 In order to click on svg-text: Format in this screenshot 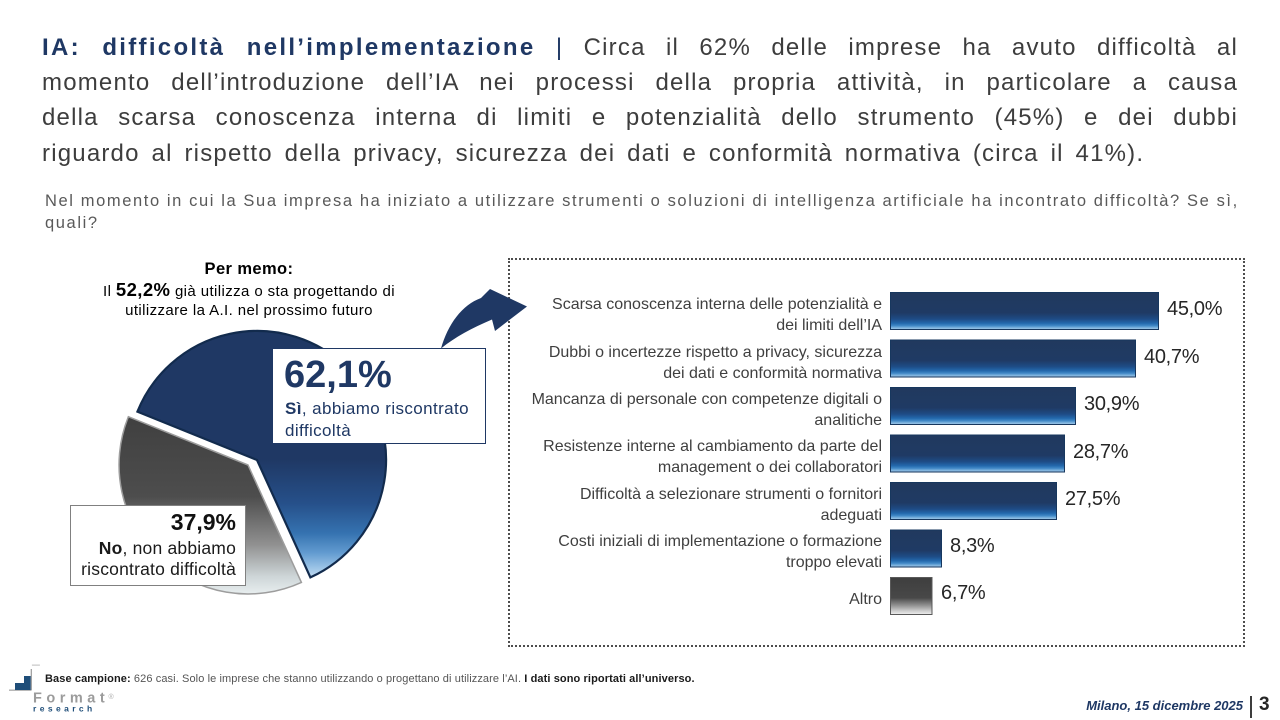, I will do `click(71, 699)`.